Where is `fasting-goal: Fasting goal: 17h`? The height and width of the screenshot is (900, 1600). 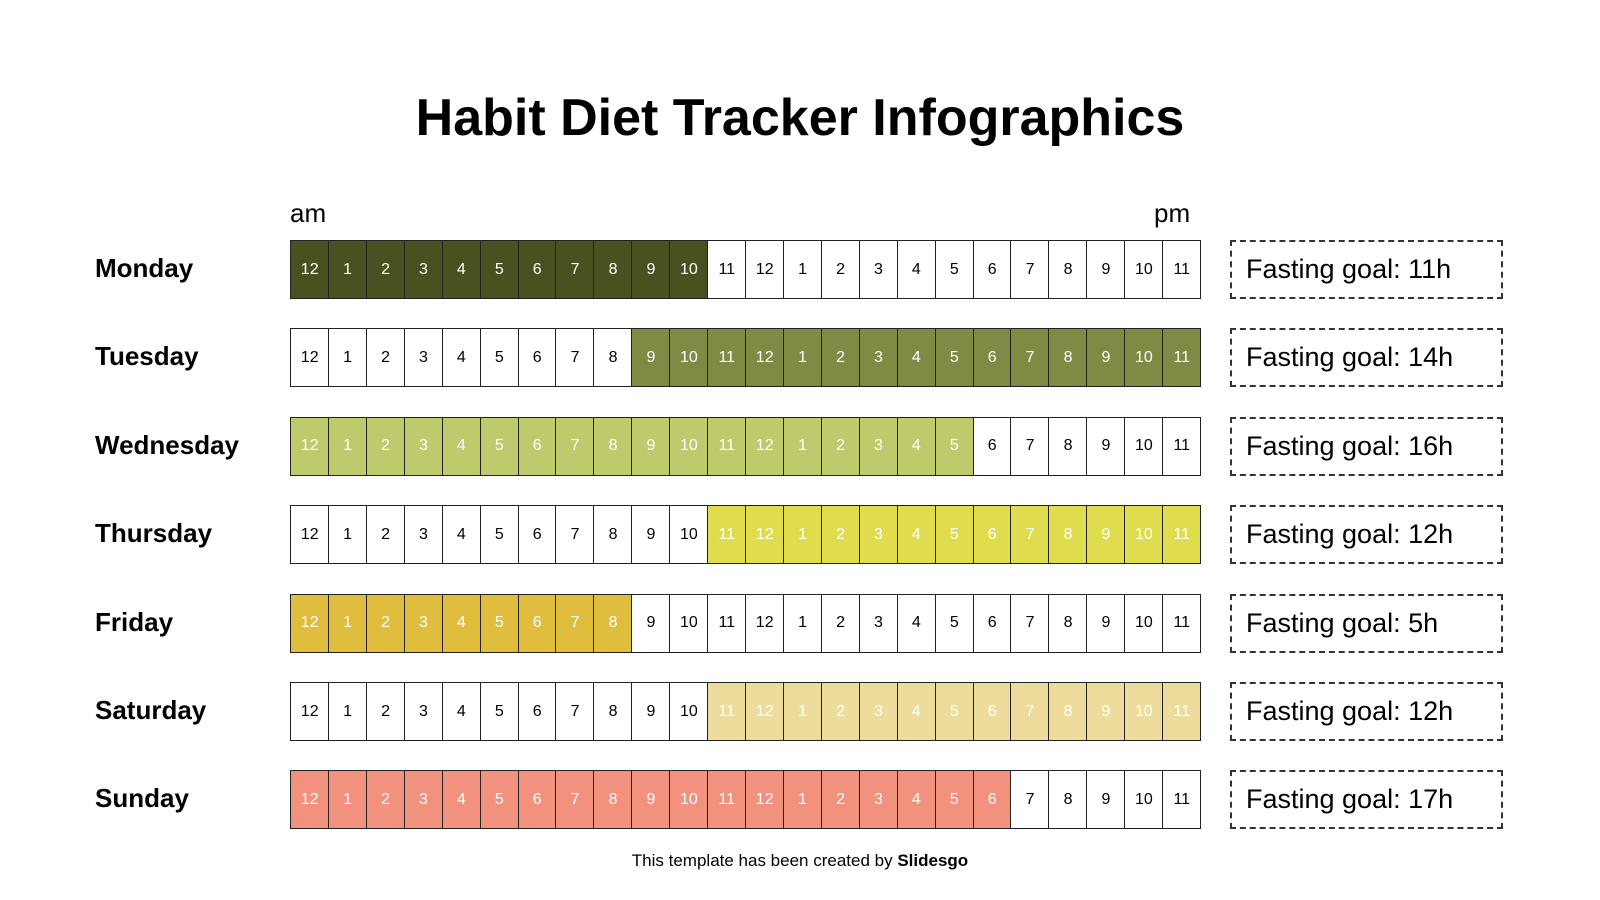 fasting-goal: Fasting goal: 17h is located at coordinates (1366, 800).